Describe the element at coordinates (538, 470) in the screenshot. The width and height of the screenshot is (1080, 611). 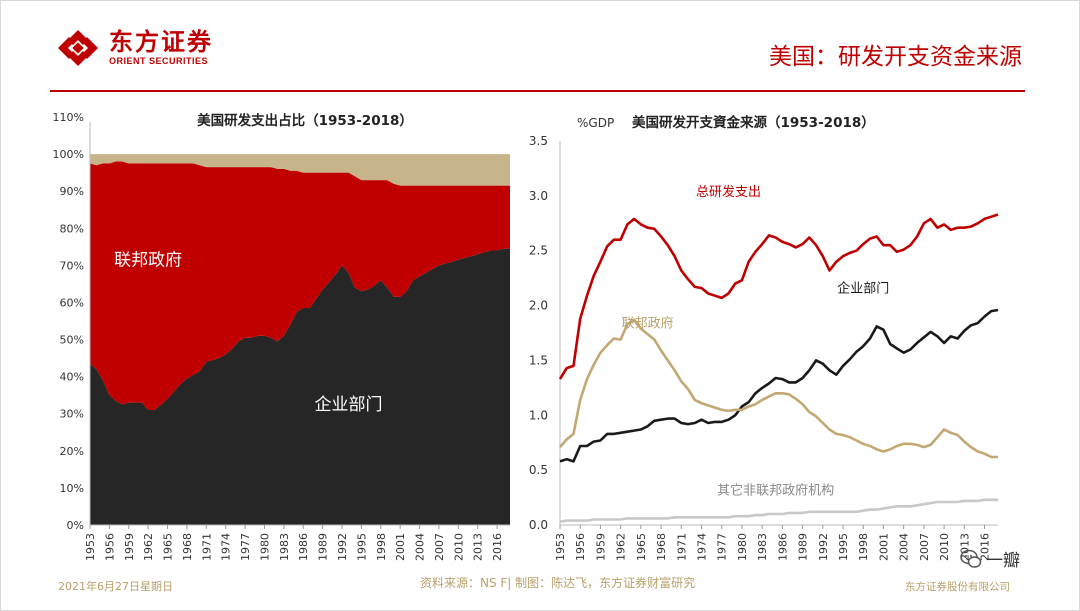
I see `y-tick-label: 0.5` at that location.